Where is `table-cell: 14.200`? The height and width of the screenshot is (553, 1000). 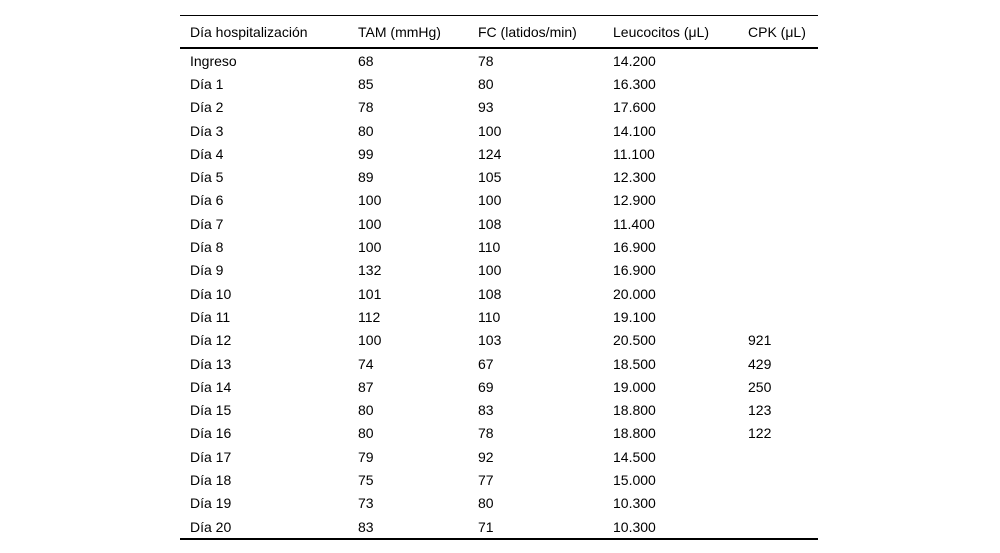 table-cell: 14.200 is located at coordinates (634, 60).